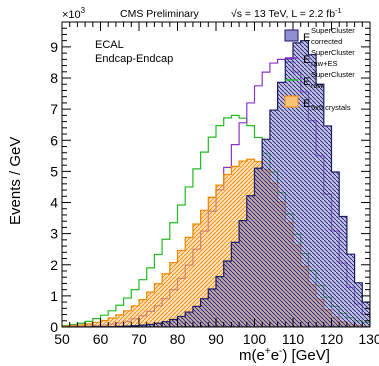 The image size is (379, 366). Describe the element at coordinates (54, 47) in the screenshot. I see `y-tick-label: 9` at that location.